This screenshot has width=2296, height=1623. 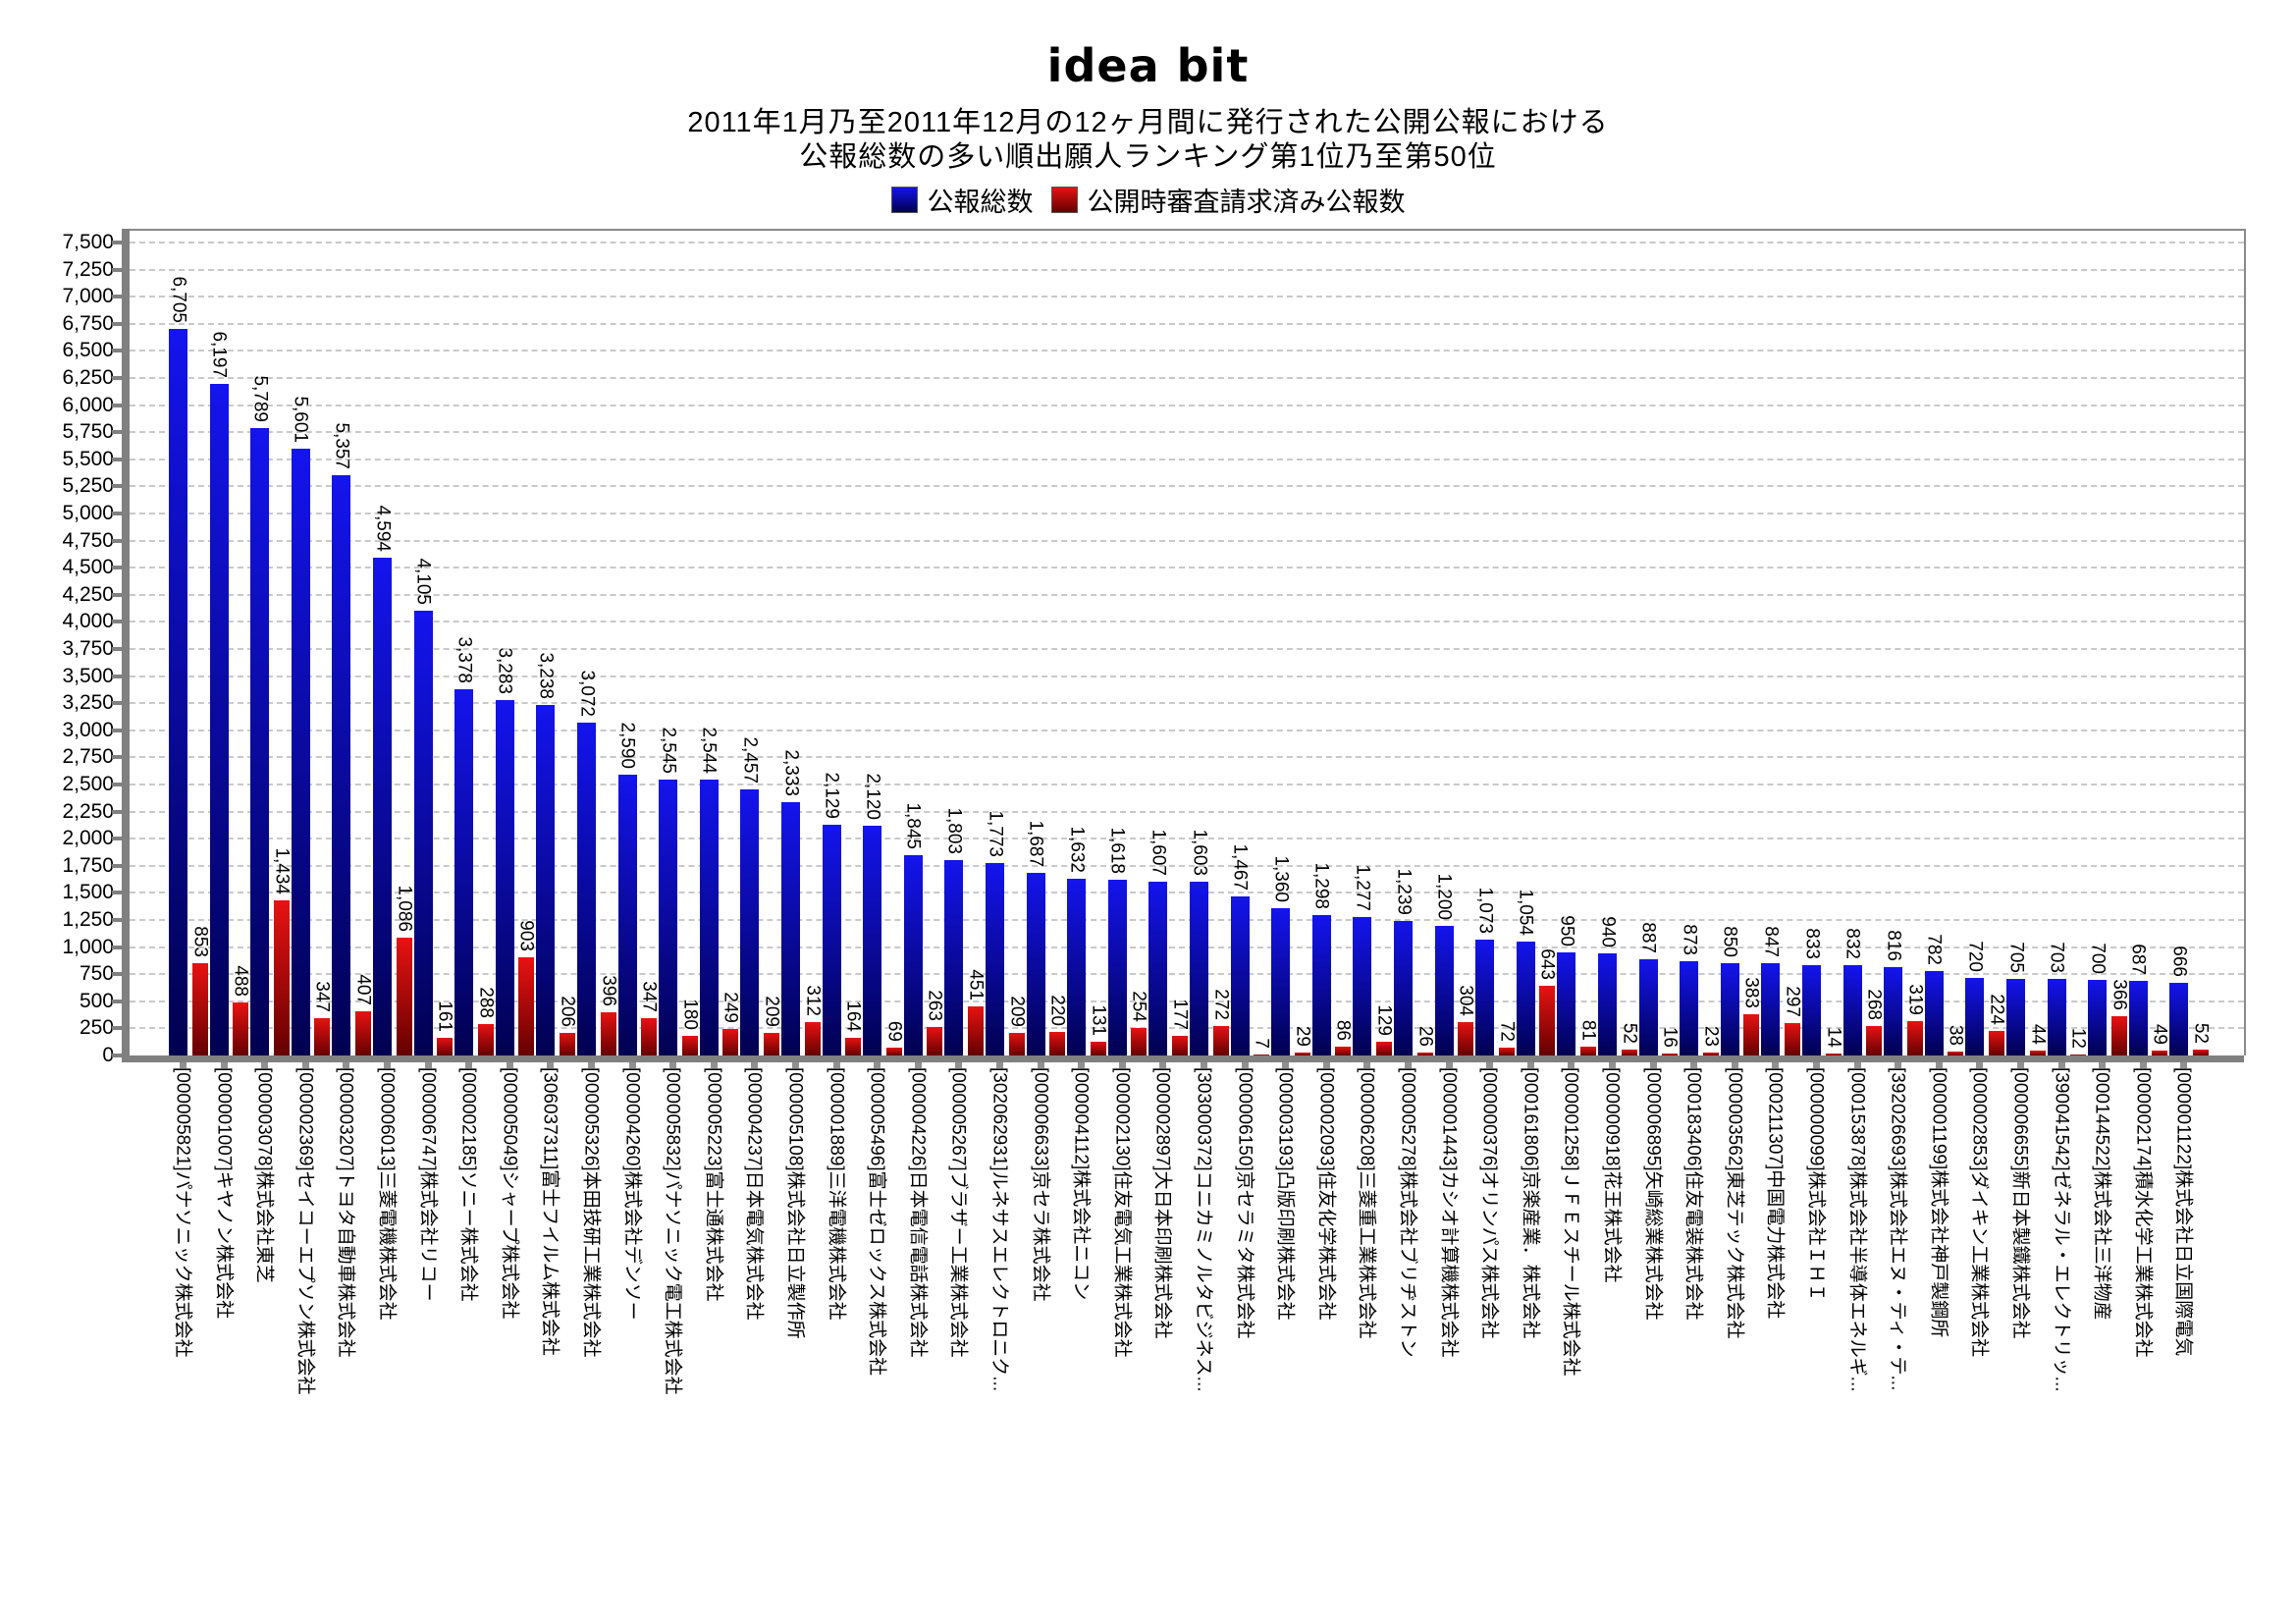 What do you see at coordinates (363, 990) in the screenshot?
I see `bar-value-label-examined-text: 407` at bounding box center [363, 990].